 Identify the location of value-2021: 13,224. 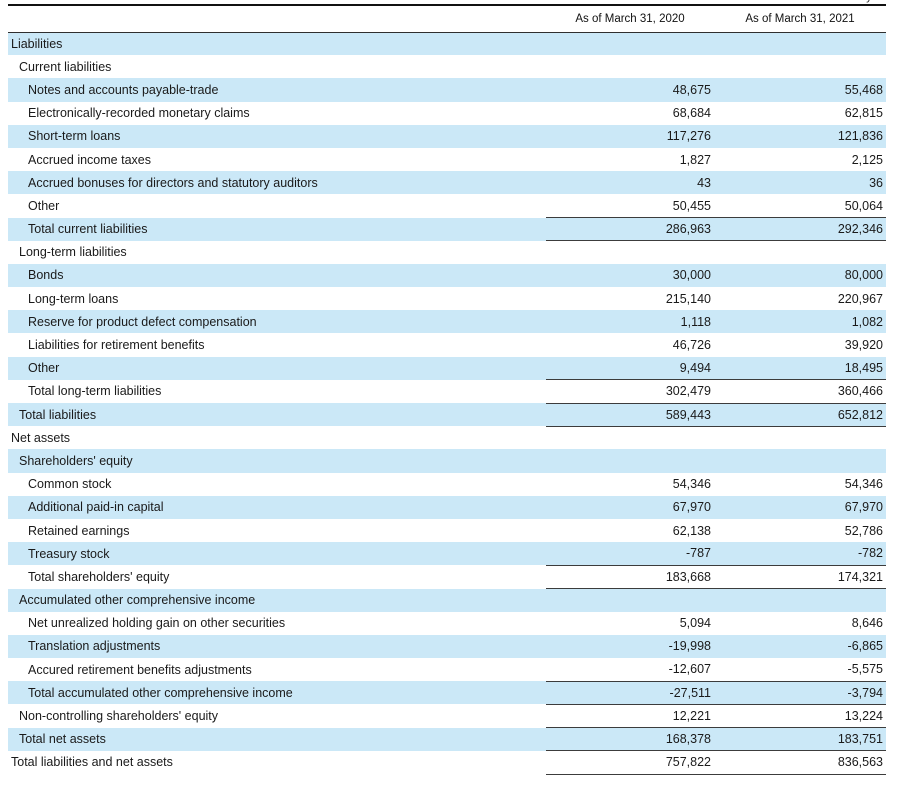
(863, 716).